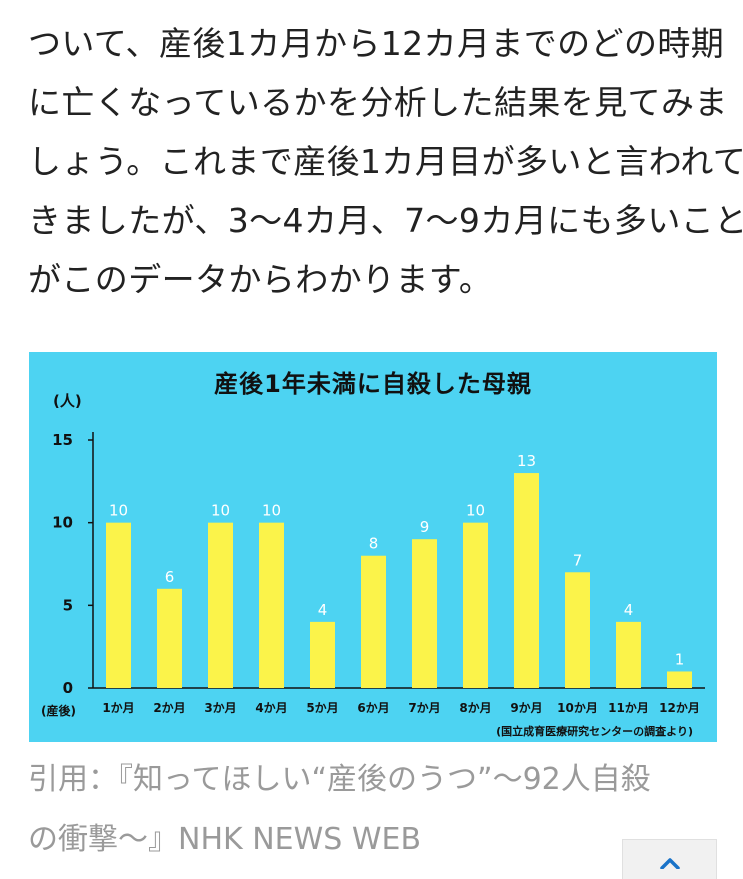  What do you see at coordinates (424, 708) in the screenshot?
I see `x-category-label: 7か月` at bounding box center [424, 708].